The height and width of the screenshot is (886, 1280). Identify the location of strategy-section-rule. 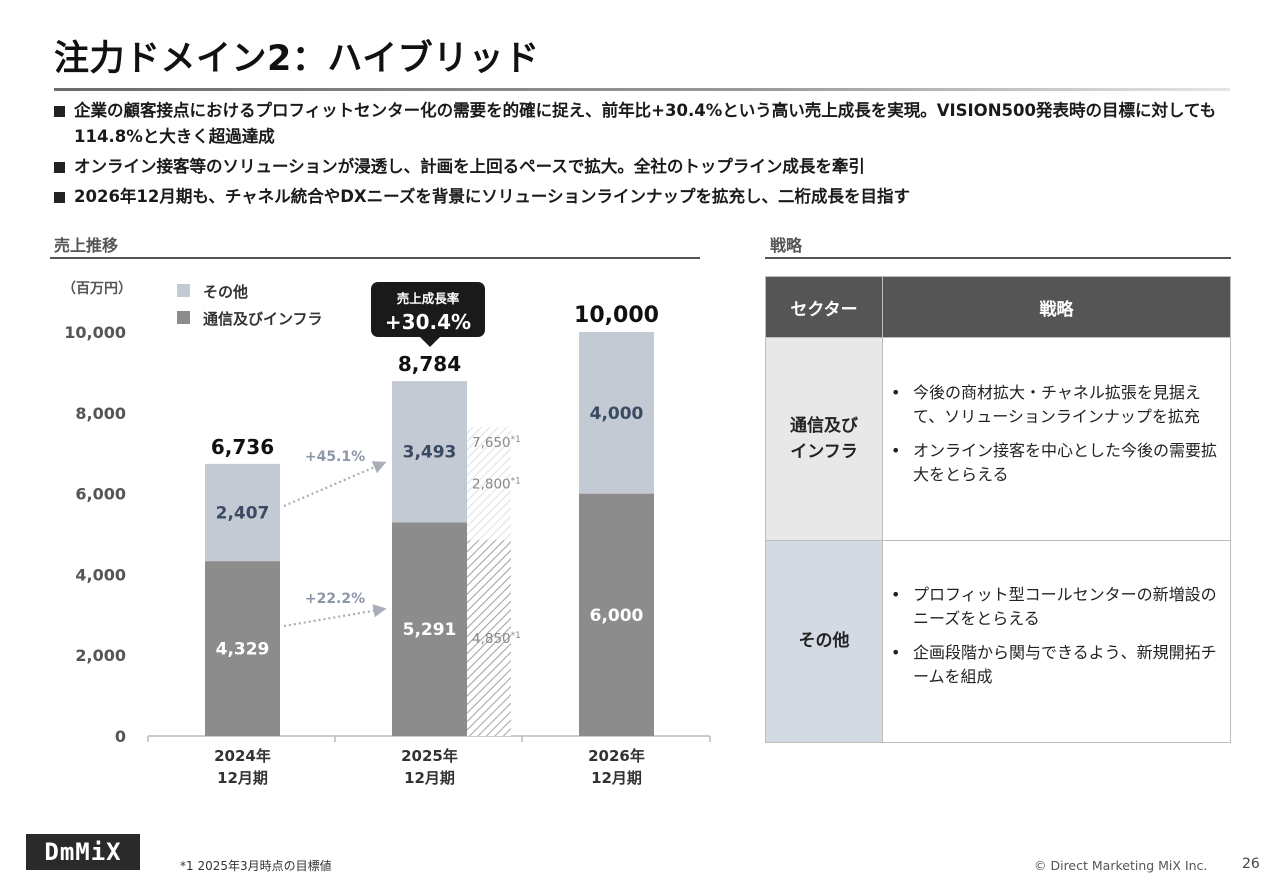
(998, 258).